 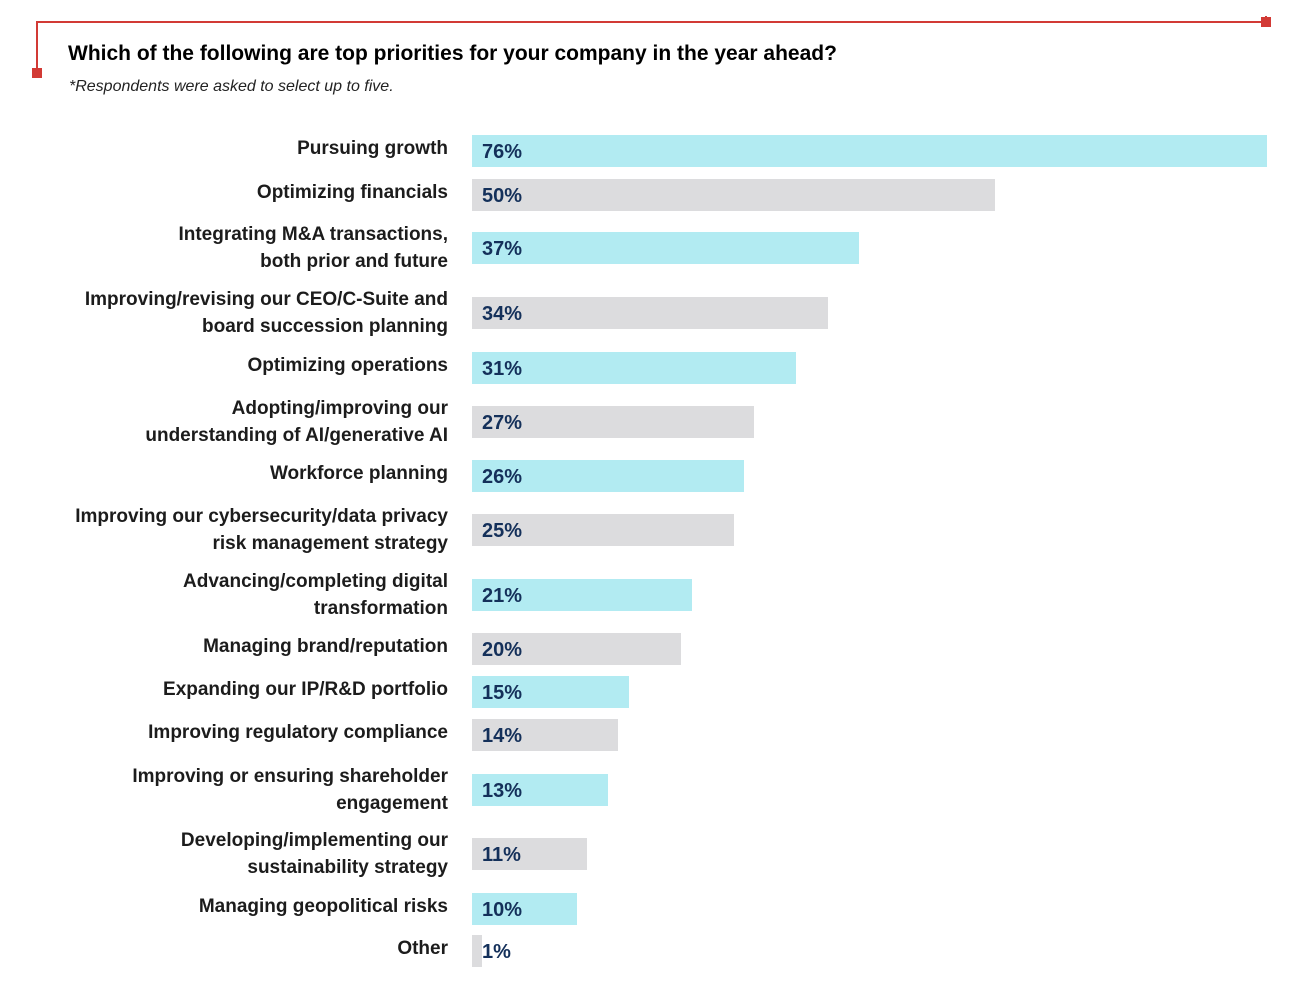 What do you see at coordinates (502, 423) in the screenshot?
I see `bar-value-label: 27%` at bounding box center [502, 423].